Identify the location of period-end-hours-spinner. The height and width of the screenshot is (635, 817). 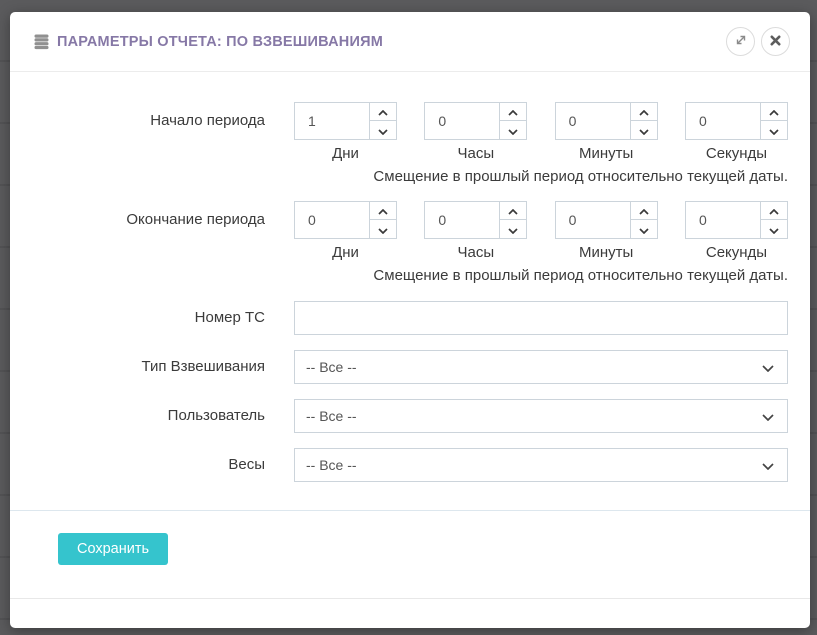
(476, 220).